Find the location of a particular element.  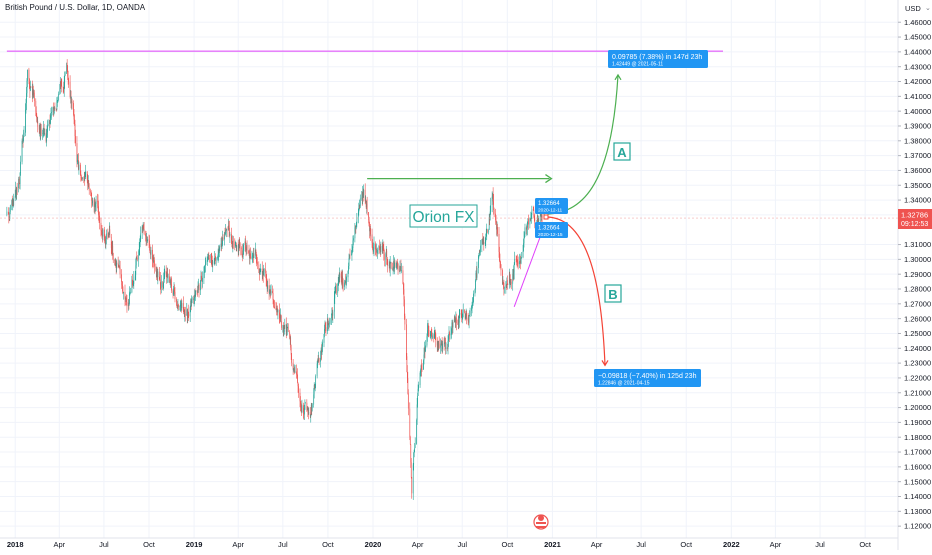

target-down-line1: −0.09818 (−7.40%) in 125d 23h is located at coordinates (647, 376).